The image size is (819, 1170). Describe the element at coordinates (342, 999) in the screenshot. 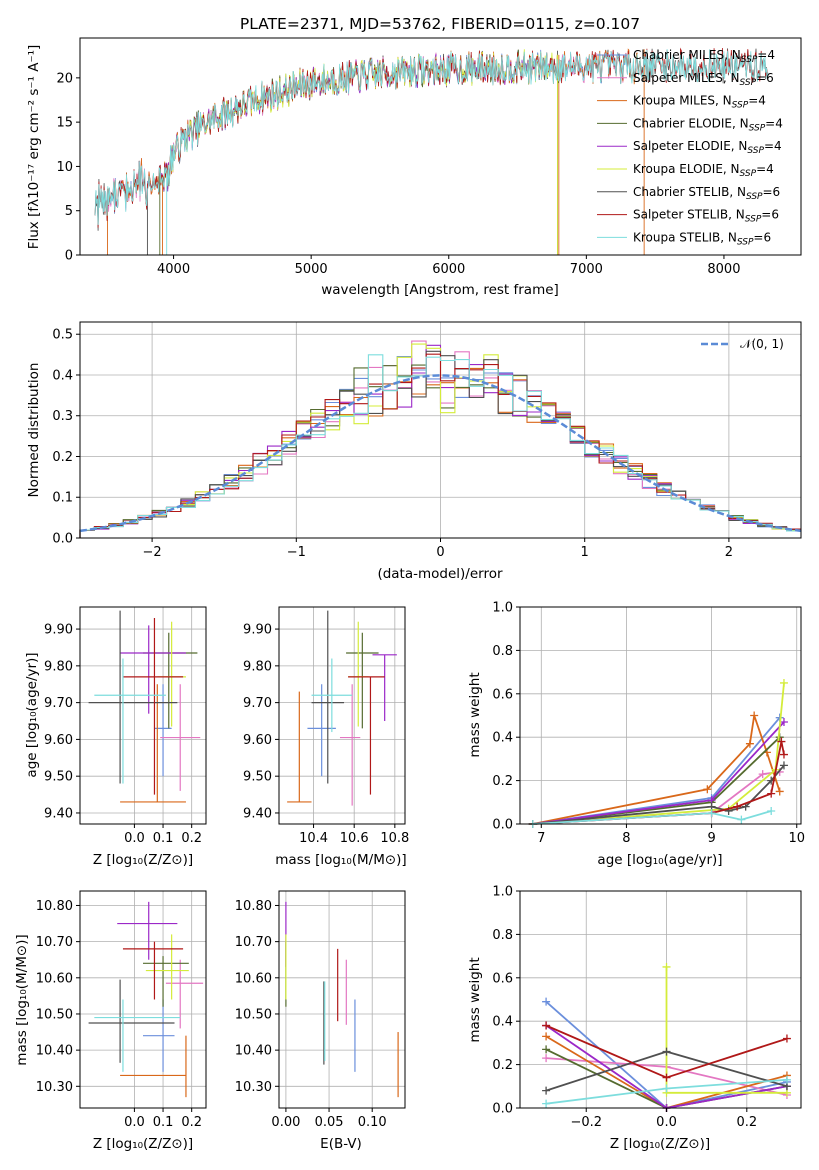

I see `ebv-mass-frame` at that location.